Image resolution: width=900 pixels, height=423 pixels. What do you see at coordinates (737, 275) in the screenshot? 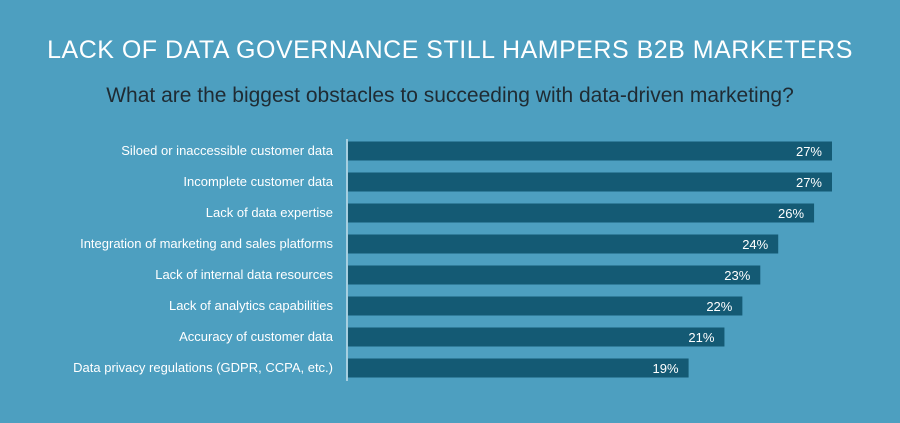
I see `bar-value-label: 23%` at bounding box center [737, 275].